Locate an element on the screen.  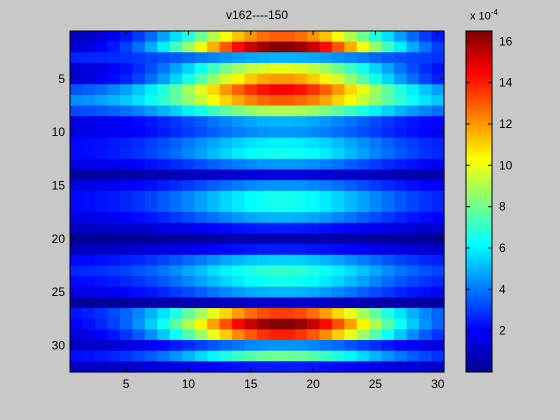
x-tick-label: 10 is located at coordinates (189, 384).